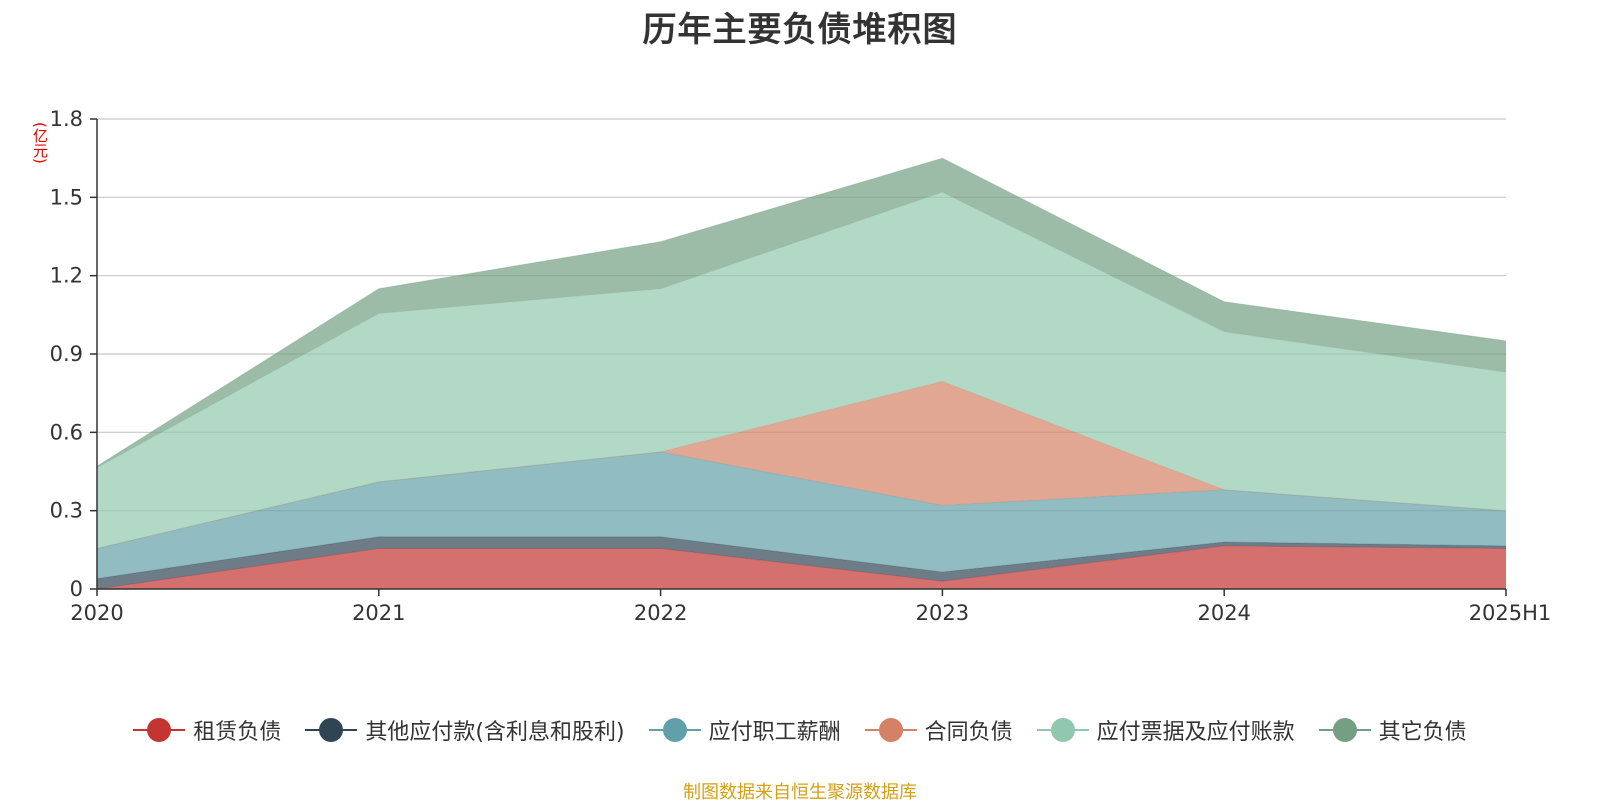 The image size is (1600, 804). What do you see at coordinates (378, 613) in the screenshot?
I see `x-tick-label: 2021` at bounding box center [378, 613].